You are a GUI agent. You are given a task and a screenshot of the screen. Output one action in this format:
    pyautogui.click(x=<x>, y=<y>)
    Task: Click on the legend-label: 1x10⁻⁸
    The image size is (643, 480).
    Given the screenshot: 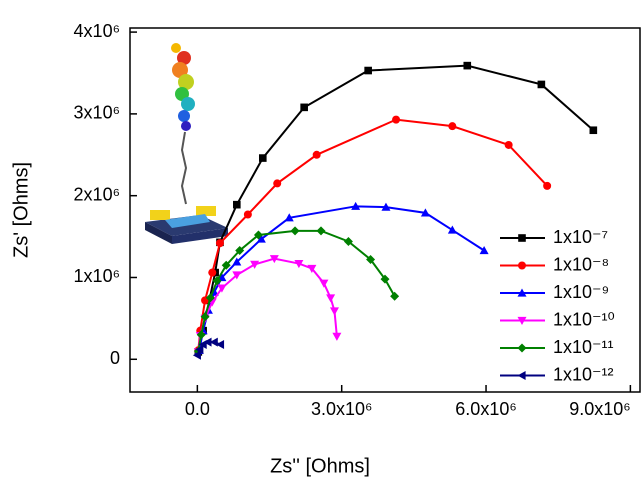 What is the action you would take?
    pyautogui.click(x=581, y=264)
    